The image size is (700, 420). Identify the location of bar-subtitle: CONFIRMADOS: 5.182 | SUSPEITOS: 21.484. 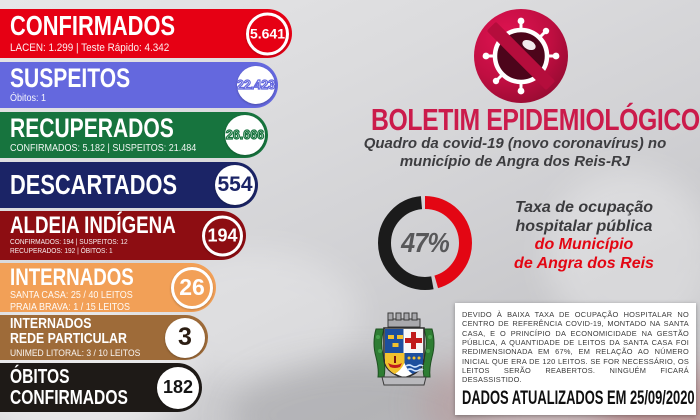
(103, 148).